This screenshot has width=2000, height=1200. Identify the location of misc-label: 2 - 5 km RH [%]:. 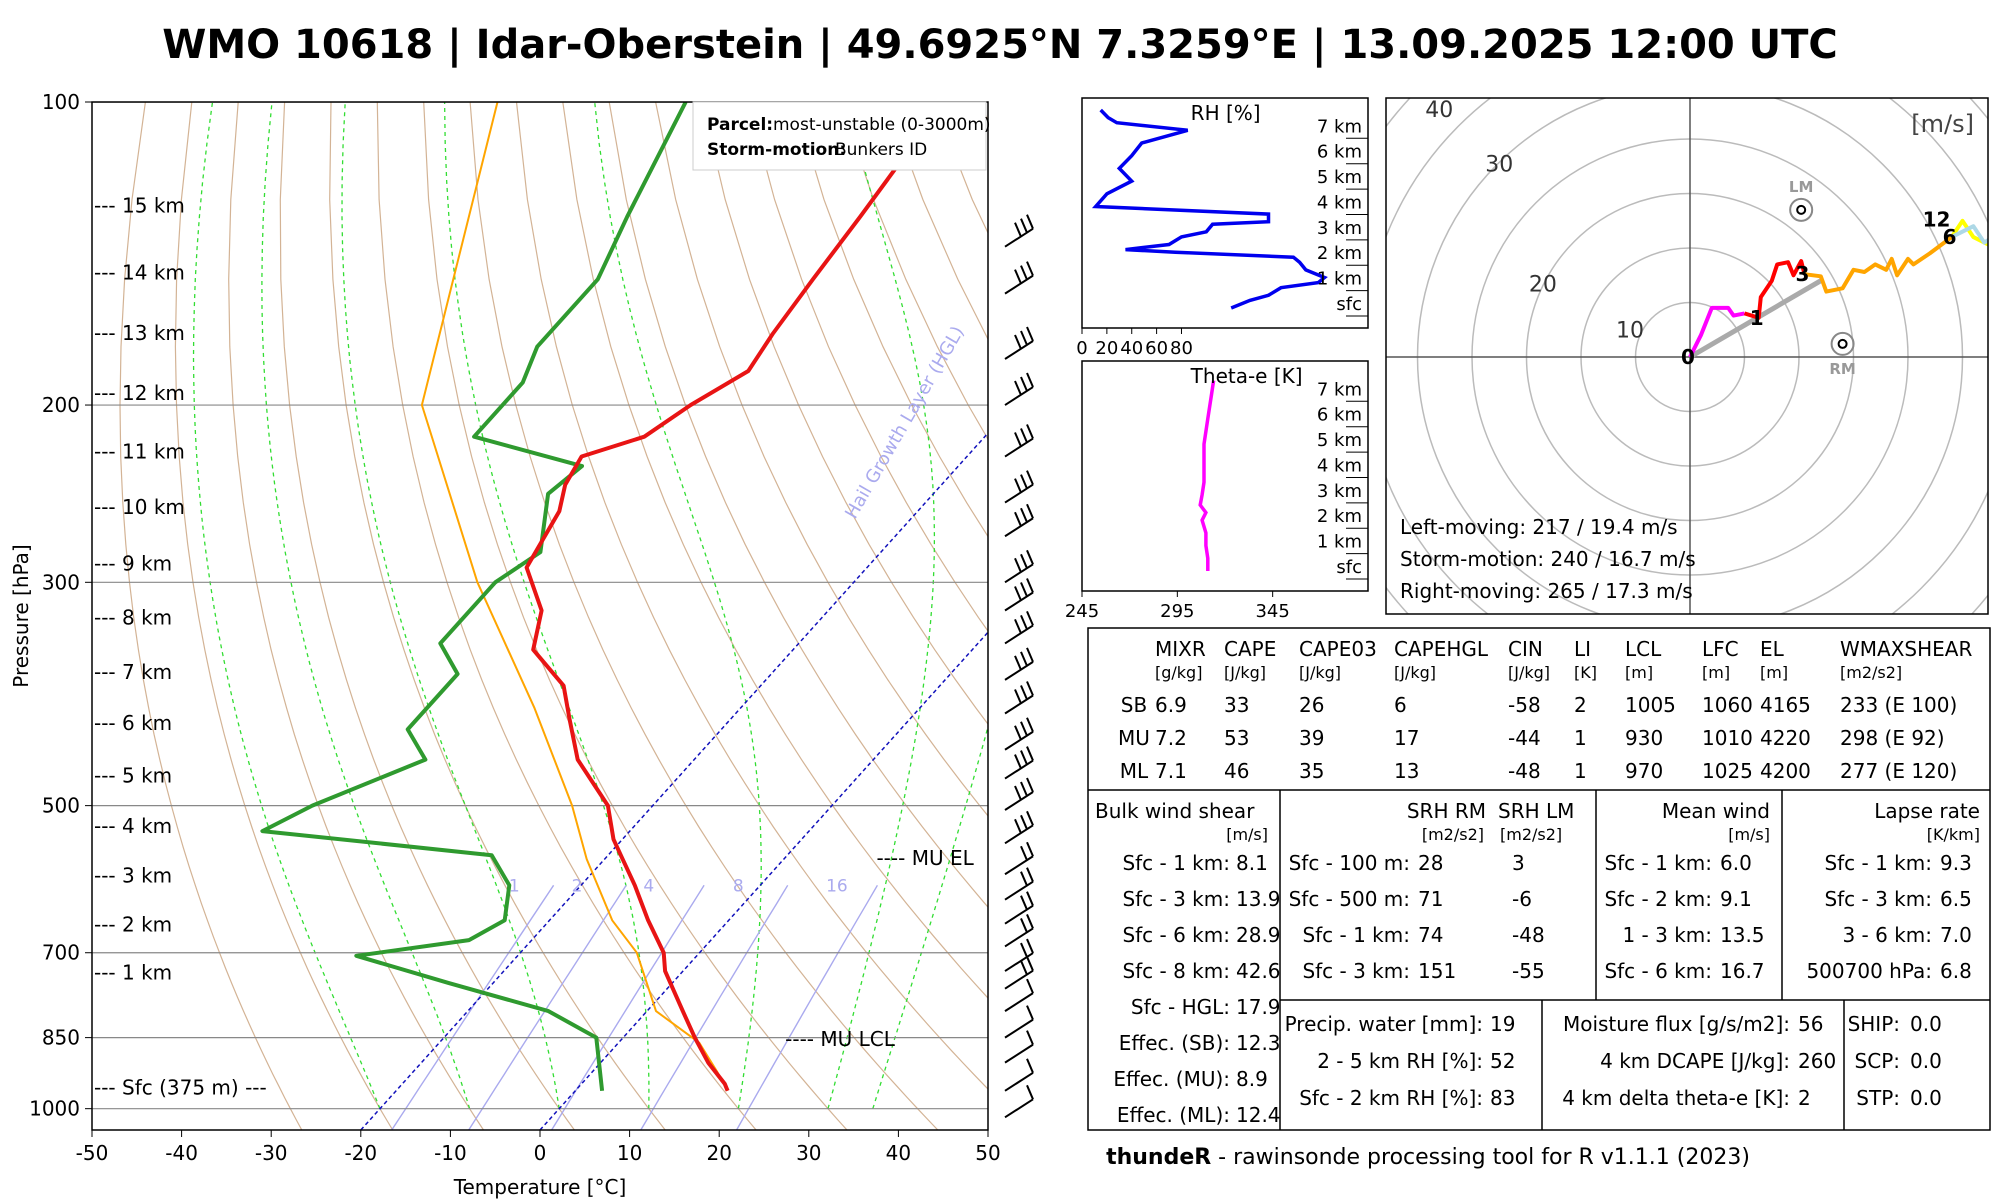
(1400, 1061).